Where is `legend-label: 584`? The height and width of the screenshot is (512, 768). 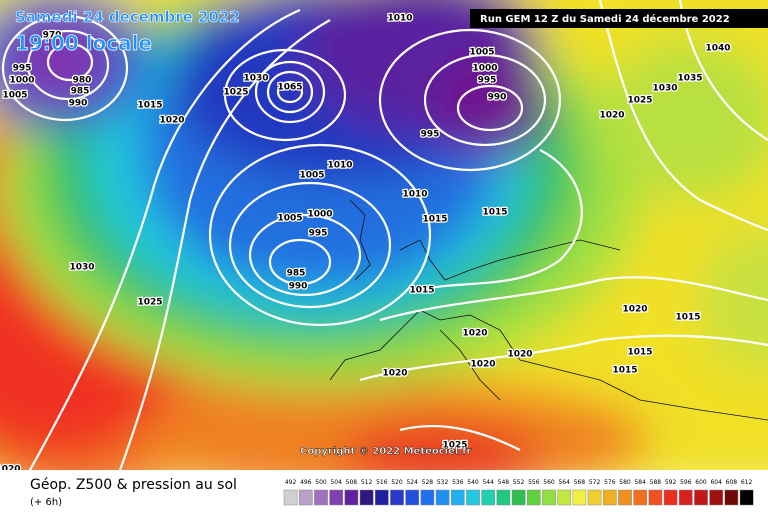 legend-label: 584 is located at coordinates (640, 482).